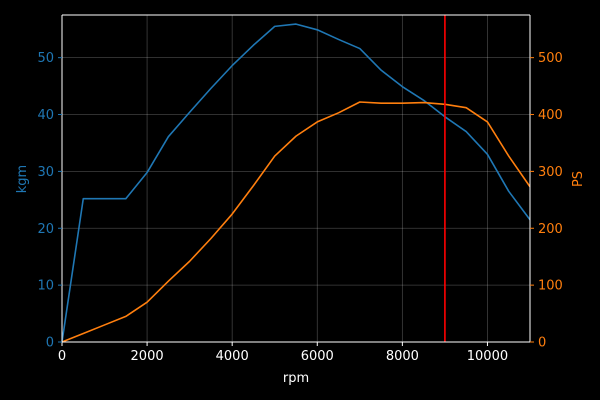  What do you see at coordinates (550, 172) in the screenshot?
I see `right-y-tick-label: 300` at bounding box center [550, 172].